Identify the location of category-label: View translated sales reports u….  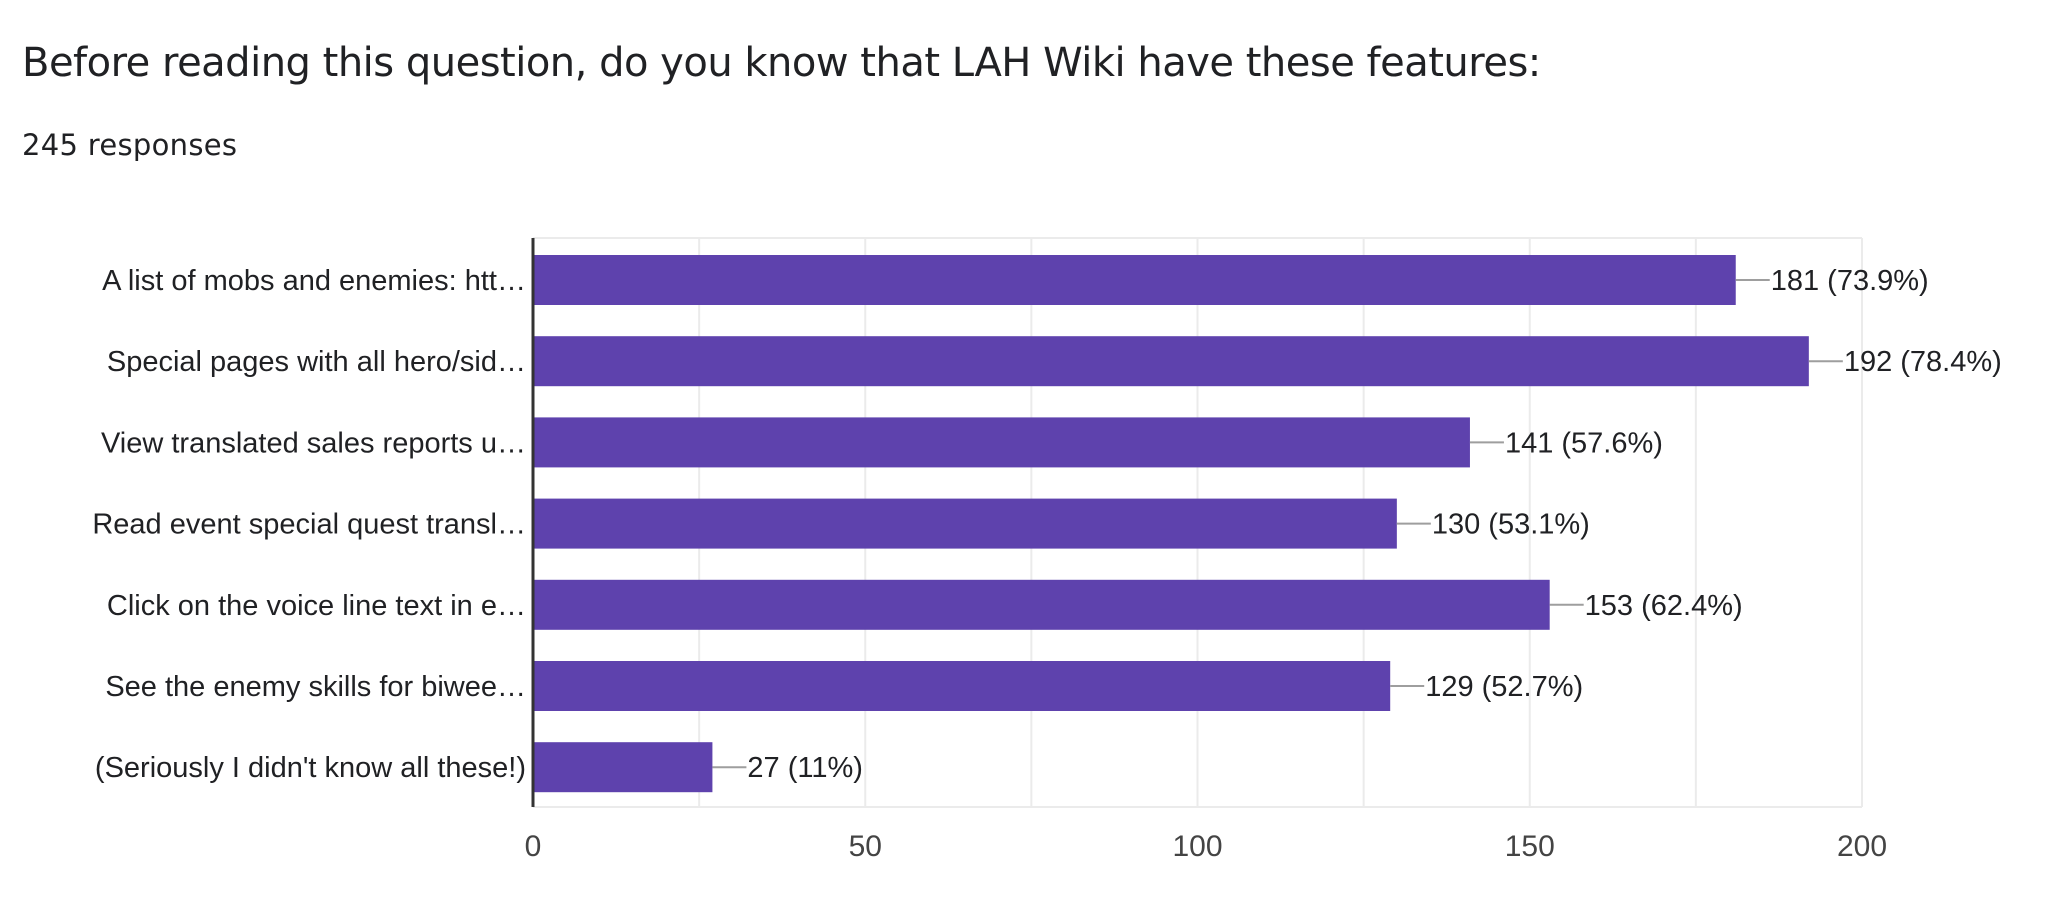
(313, 443).